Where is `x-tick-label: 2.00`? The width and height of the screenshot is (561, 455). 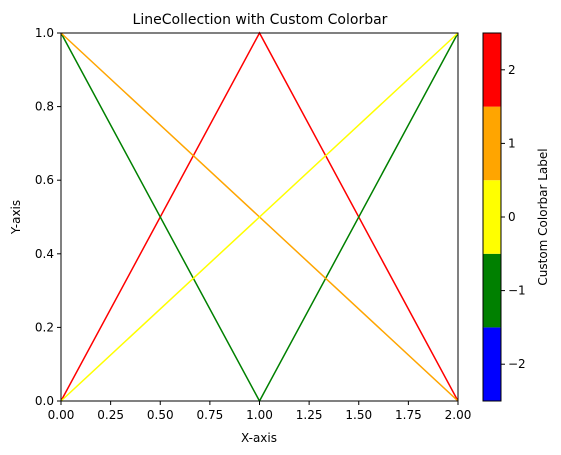 x-tick-label: 2.00 is located at coordinates (458, 415).